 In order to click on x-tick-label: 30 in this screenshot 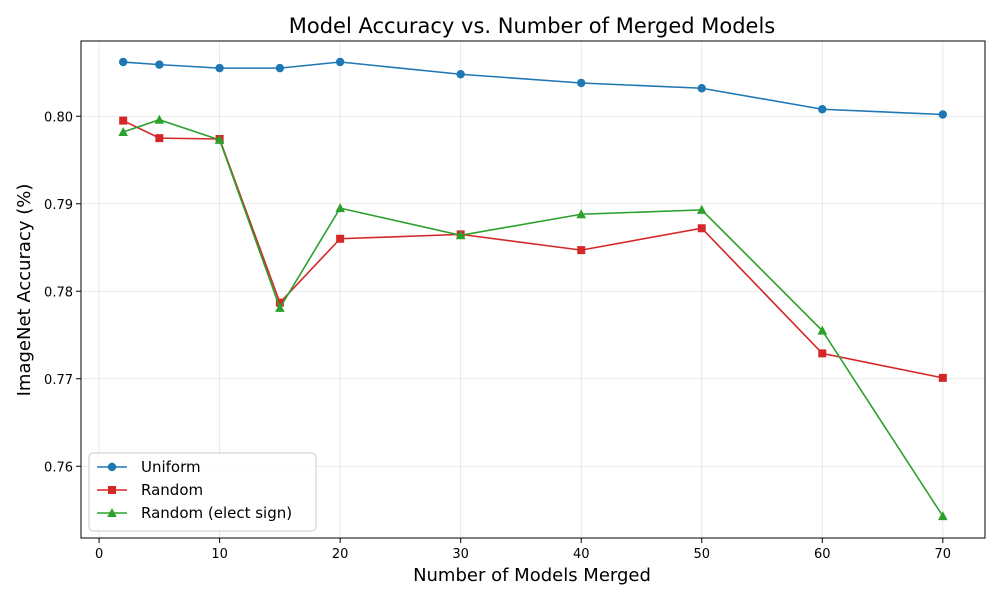, I will do `click(460, 554)`.